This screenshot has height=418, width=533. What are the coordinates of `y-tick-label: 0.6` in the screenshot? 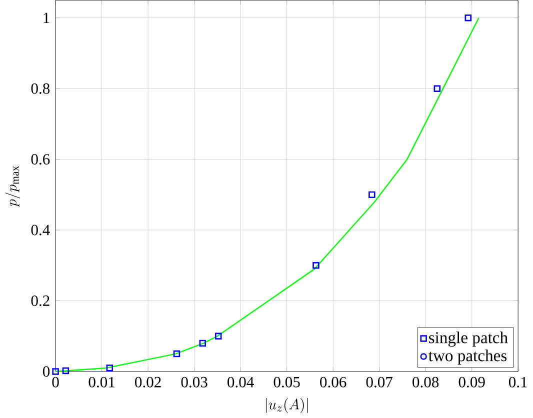 It's located at (40, 159).